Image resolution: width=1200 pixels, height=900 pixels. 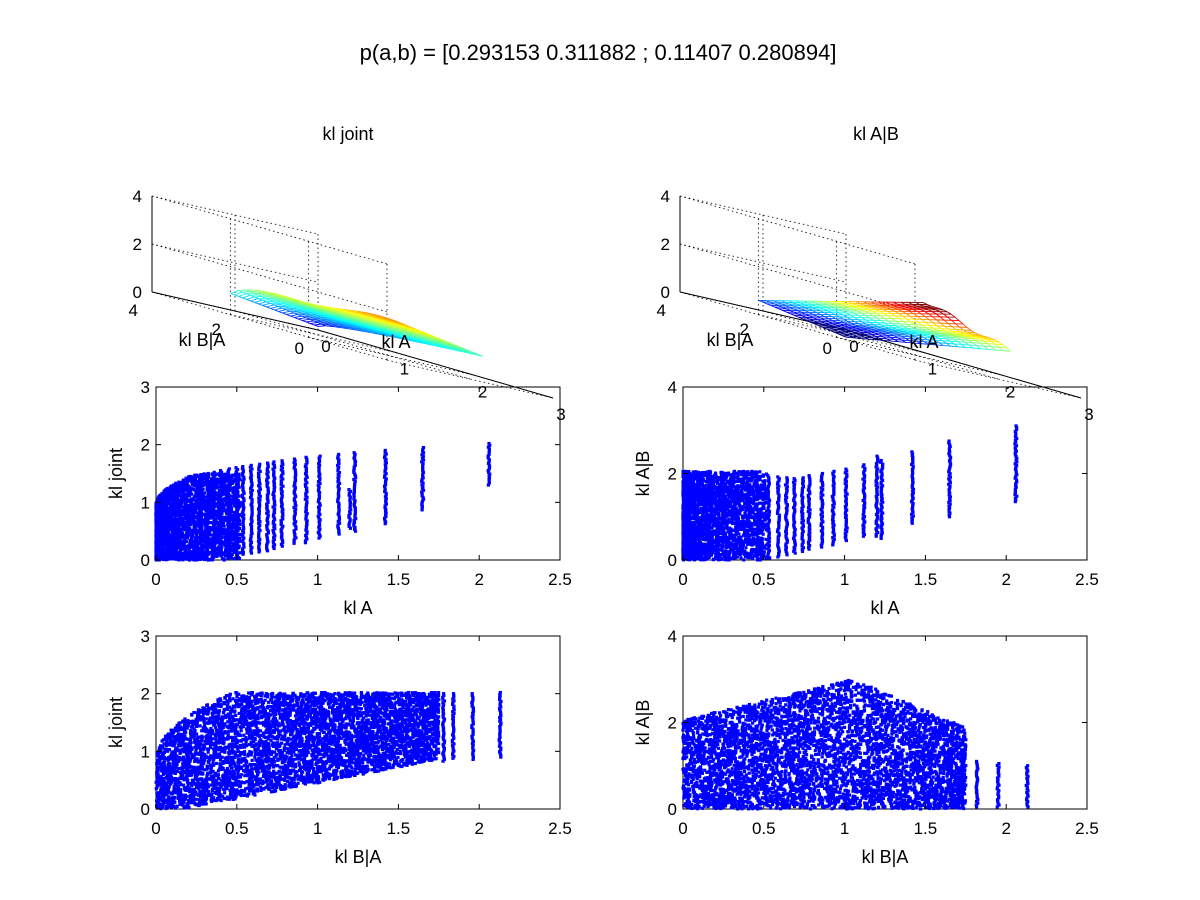 What do you see at coordinates (661, 310) in the screenshot?
I see `y-tick-label: 4` at bounding box center [661, 310].